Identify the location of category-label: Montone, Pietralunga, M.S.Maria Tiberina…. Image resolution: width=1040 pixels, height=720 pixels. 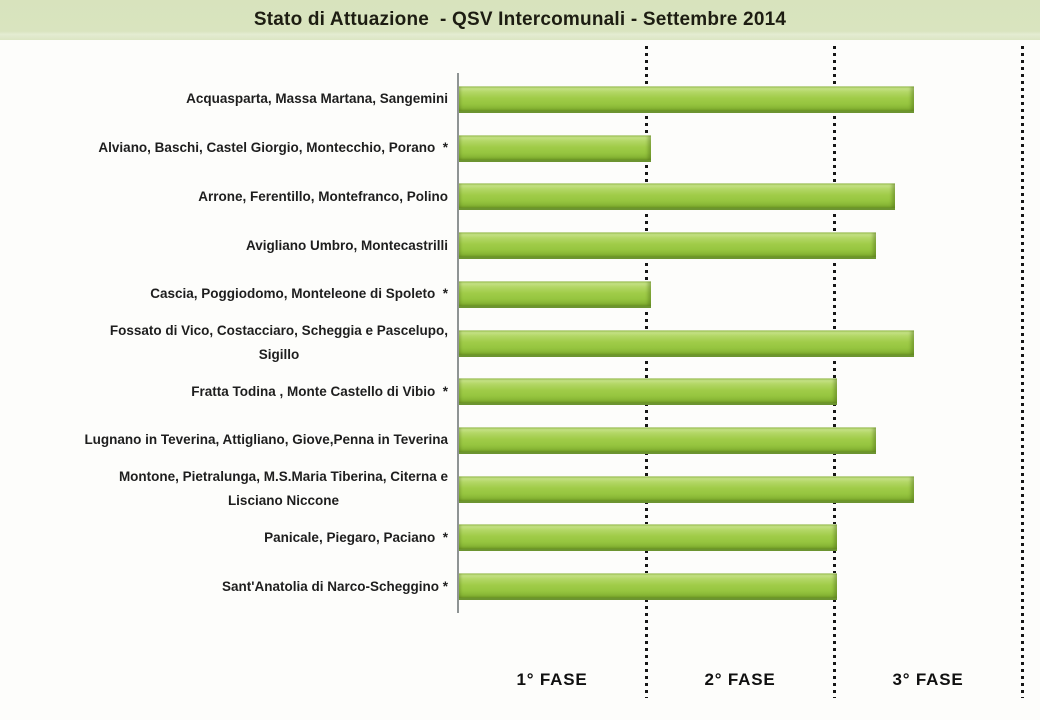
(224, 489).